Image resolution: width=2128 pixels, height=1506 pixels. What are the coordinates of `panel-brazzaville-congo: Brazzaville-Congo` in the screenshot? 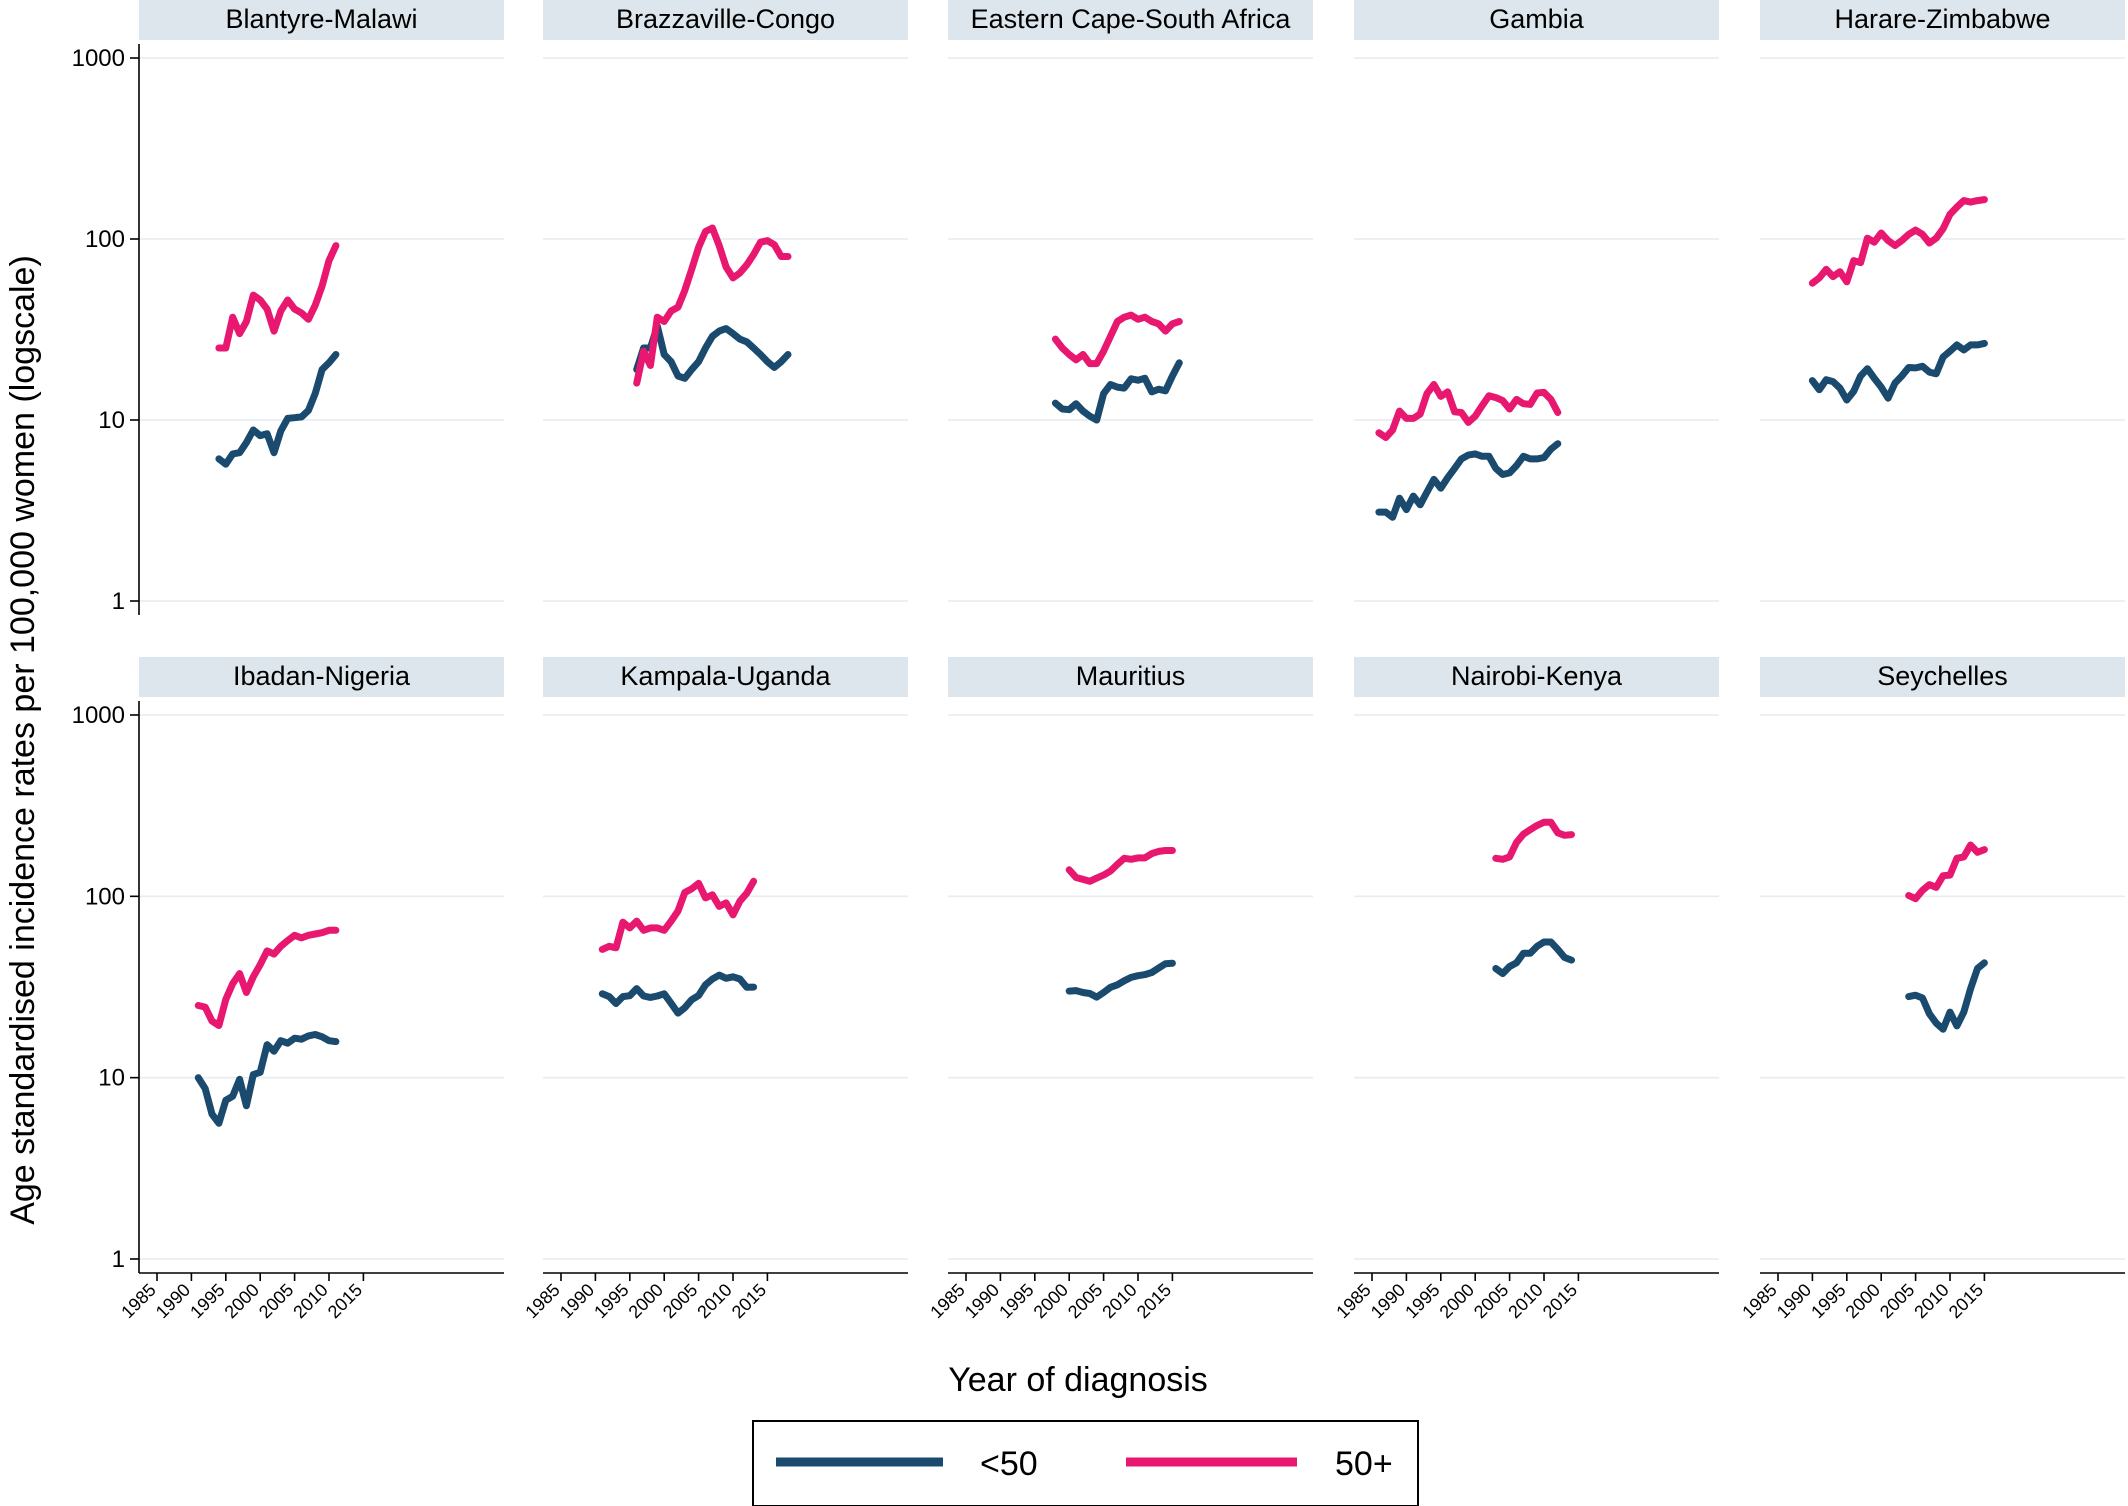 It's located at (725, 301).